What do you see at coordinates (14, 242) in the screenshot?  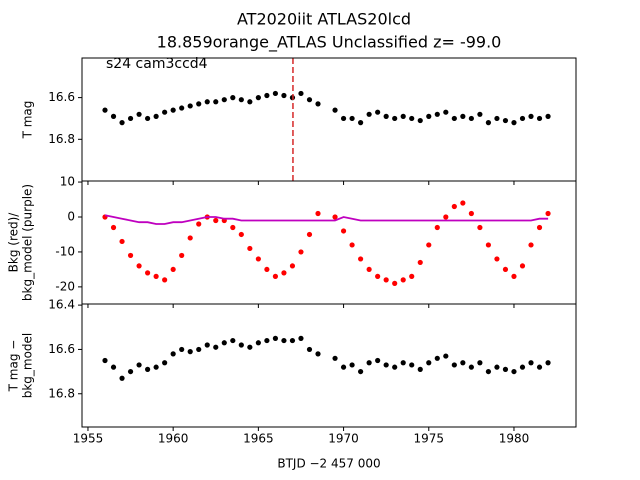 I see `y-axis-label: Bkg (red)/` at bounding box center [14, 242].